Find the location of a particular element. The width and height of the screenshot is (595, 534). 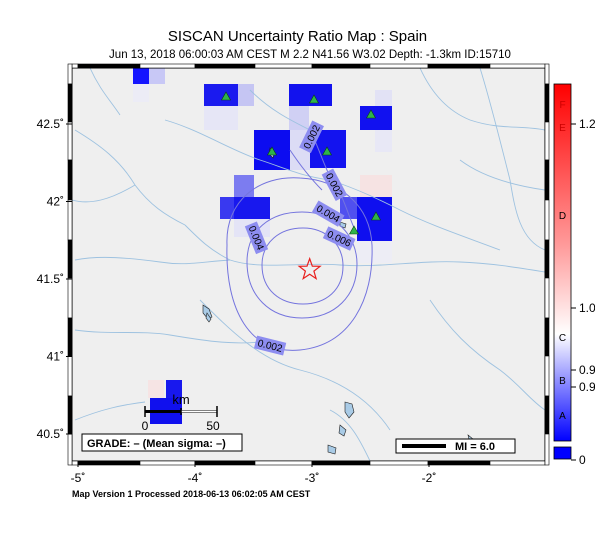

scale-unit: km is located at coordinates (180, 399).